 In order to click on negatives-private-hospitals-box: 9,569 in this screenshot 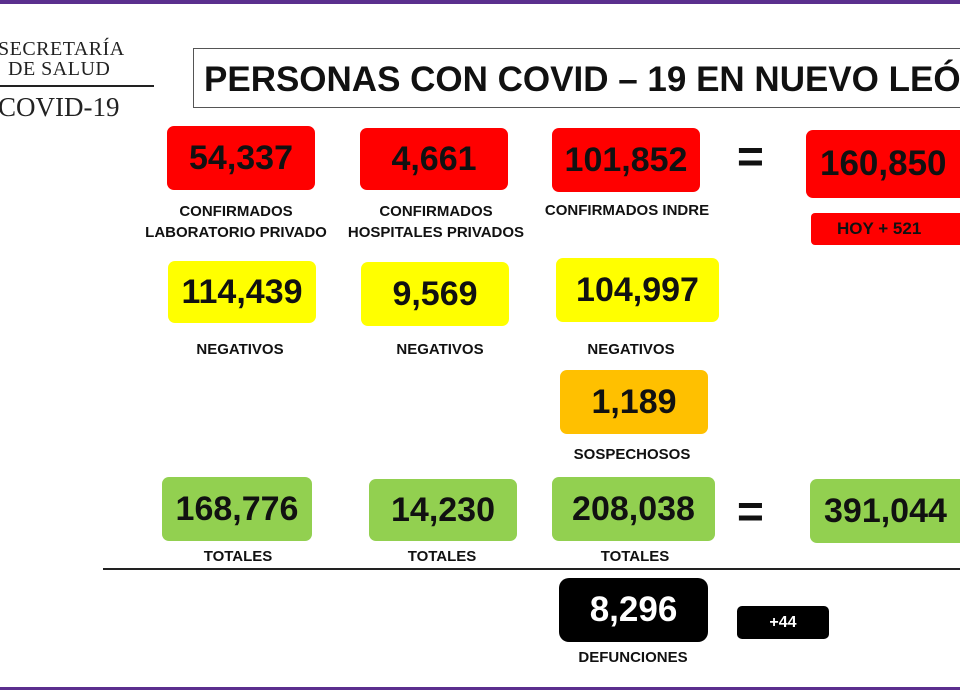, I will do `click(435, 294)`.